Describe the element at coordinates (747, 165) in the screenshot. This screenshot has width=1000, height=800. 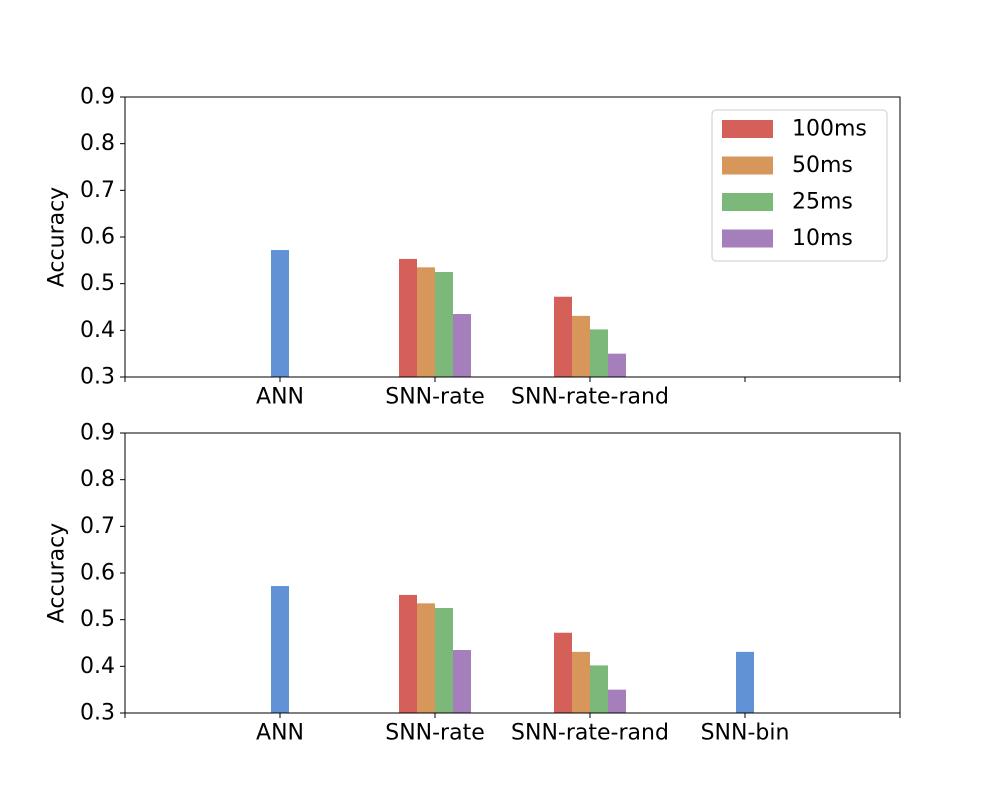
I see `legend-swatch-50ms` at that location.